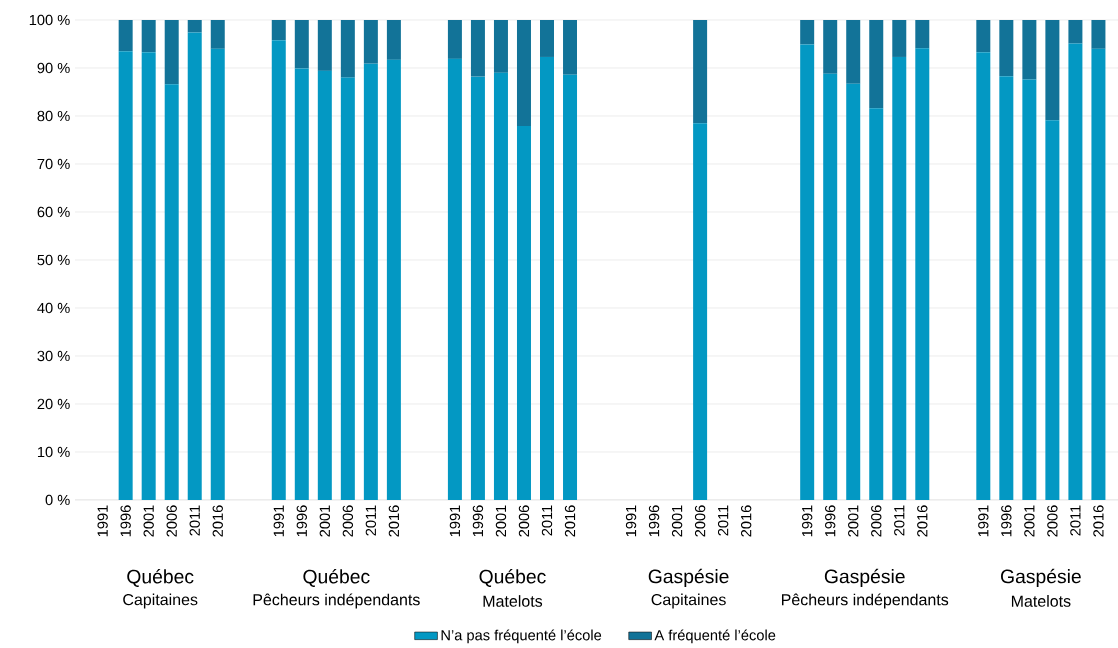  I want to click on y-tick-label: 70 %, so click(53, 164).